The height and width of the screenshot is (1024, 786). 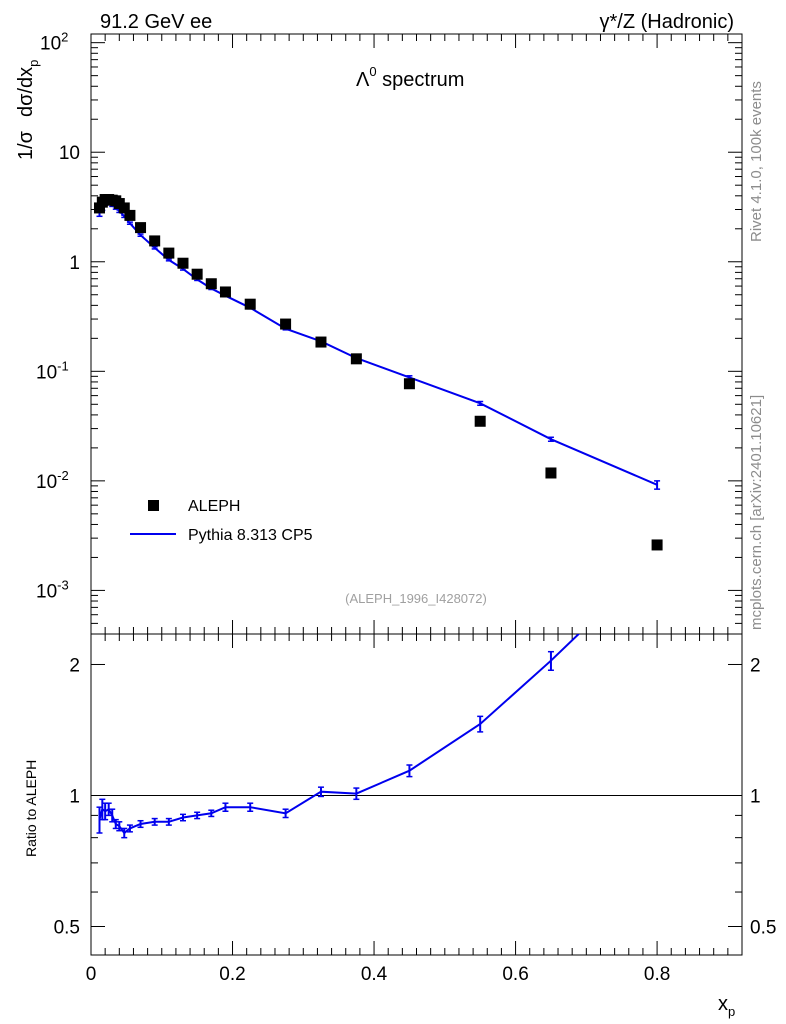 I want to click on x-tick-label: 0, so click(x=91, y=974).